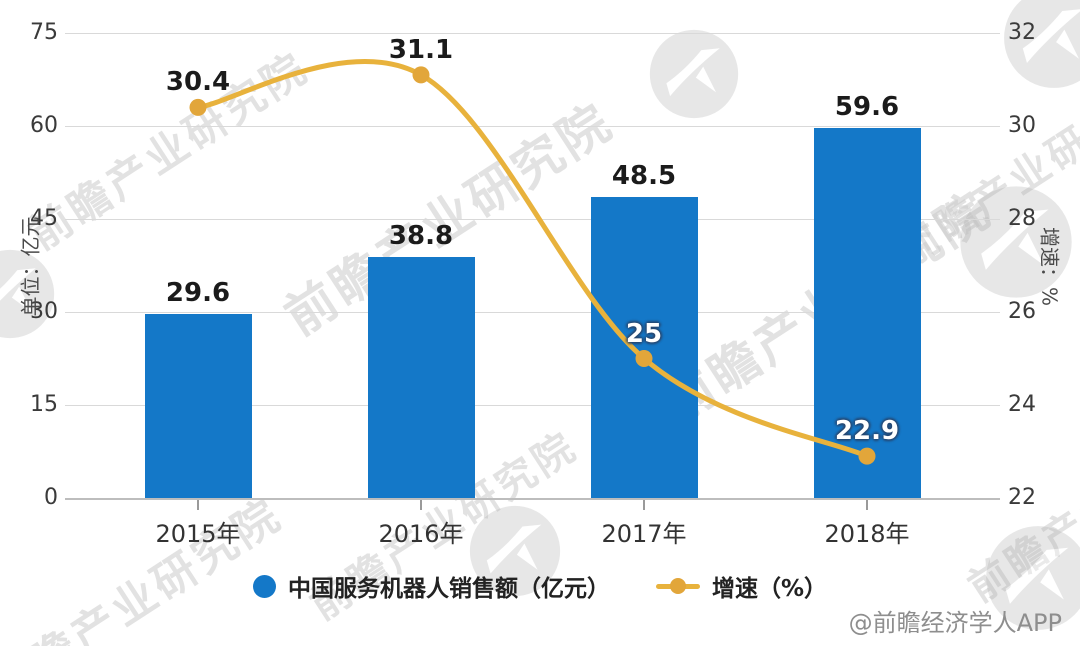 This screenshot has height=646, width=1080. I want to click on legend-item-growth: 增速（%）, so click(741, 586).